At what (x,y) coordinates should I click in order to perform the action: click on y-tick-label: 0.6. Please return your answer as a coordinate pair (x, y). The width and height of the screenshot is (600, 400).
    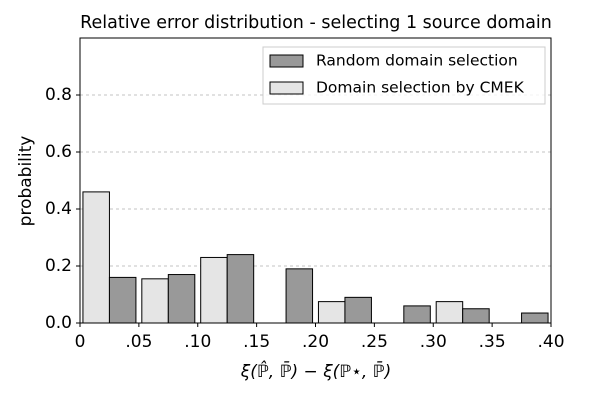
    Looking at the image, I should click on (58, 152).